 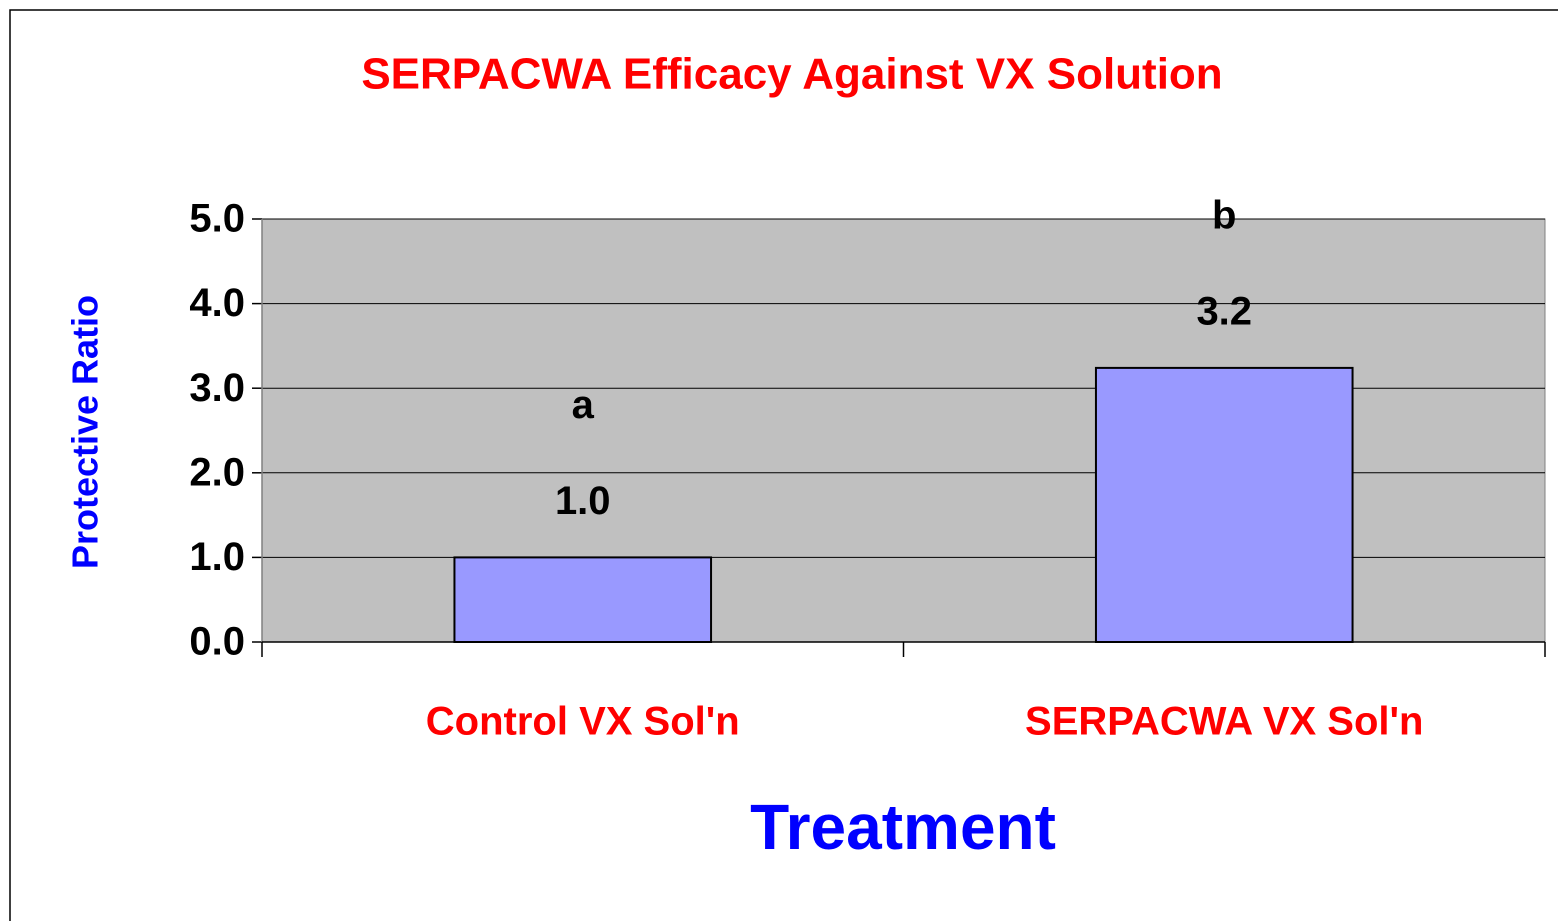 What do you see at coordinates (217, 388) in the screenshot?
I see `y-tick-label: 3.0` at bounding box center [217, 388].